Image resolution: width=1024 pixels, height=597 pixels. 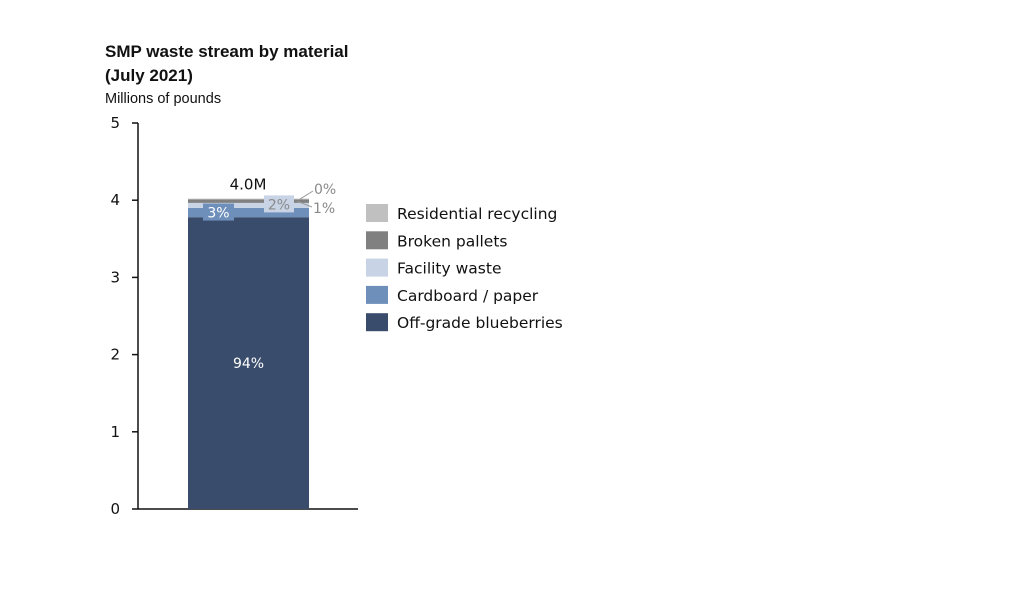 I want to click on y-tick-label: 2, so click(x=115, y=355).